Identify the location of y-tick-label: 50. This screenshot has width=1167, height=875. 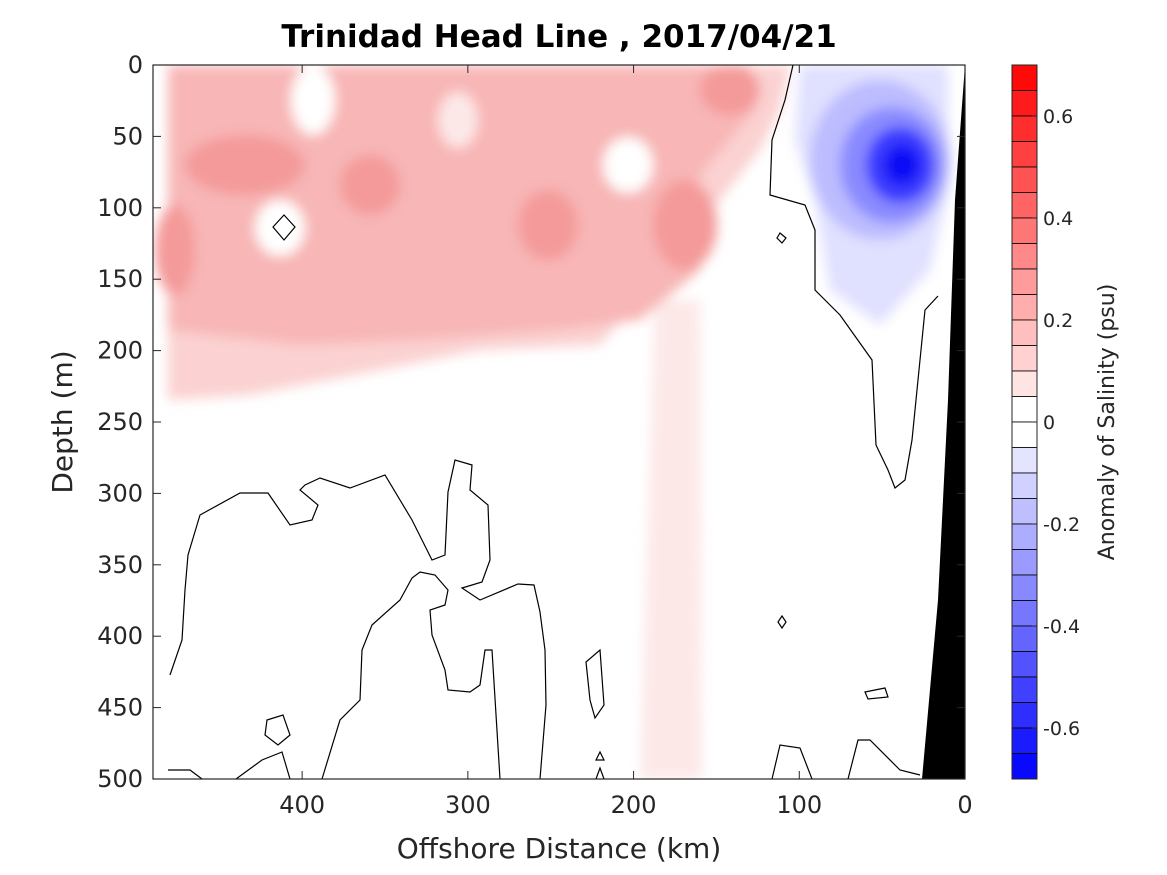
(127, 136).